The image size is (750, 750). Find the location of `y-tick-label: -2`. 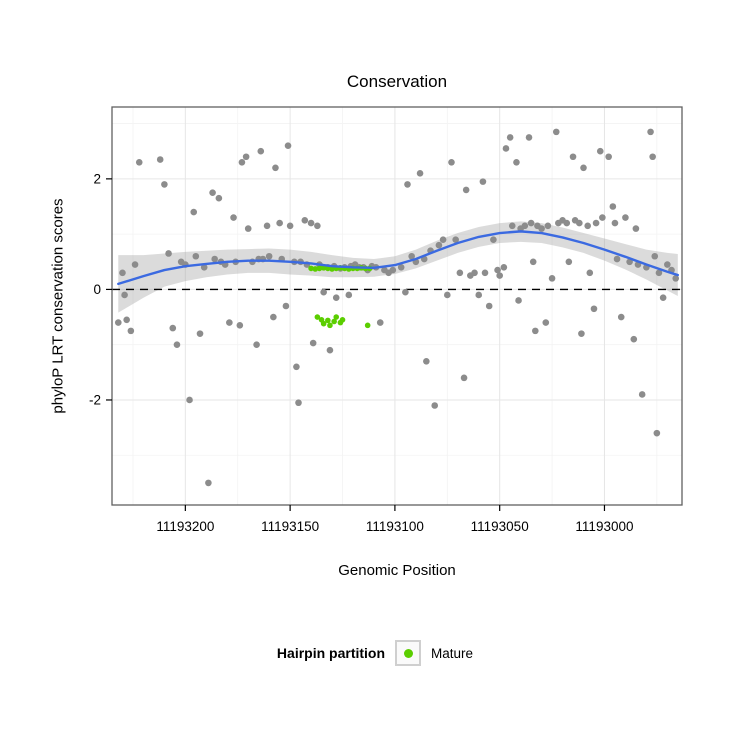

y-tick-label: -2 is located at coordinates (95, 399).